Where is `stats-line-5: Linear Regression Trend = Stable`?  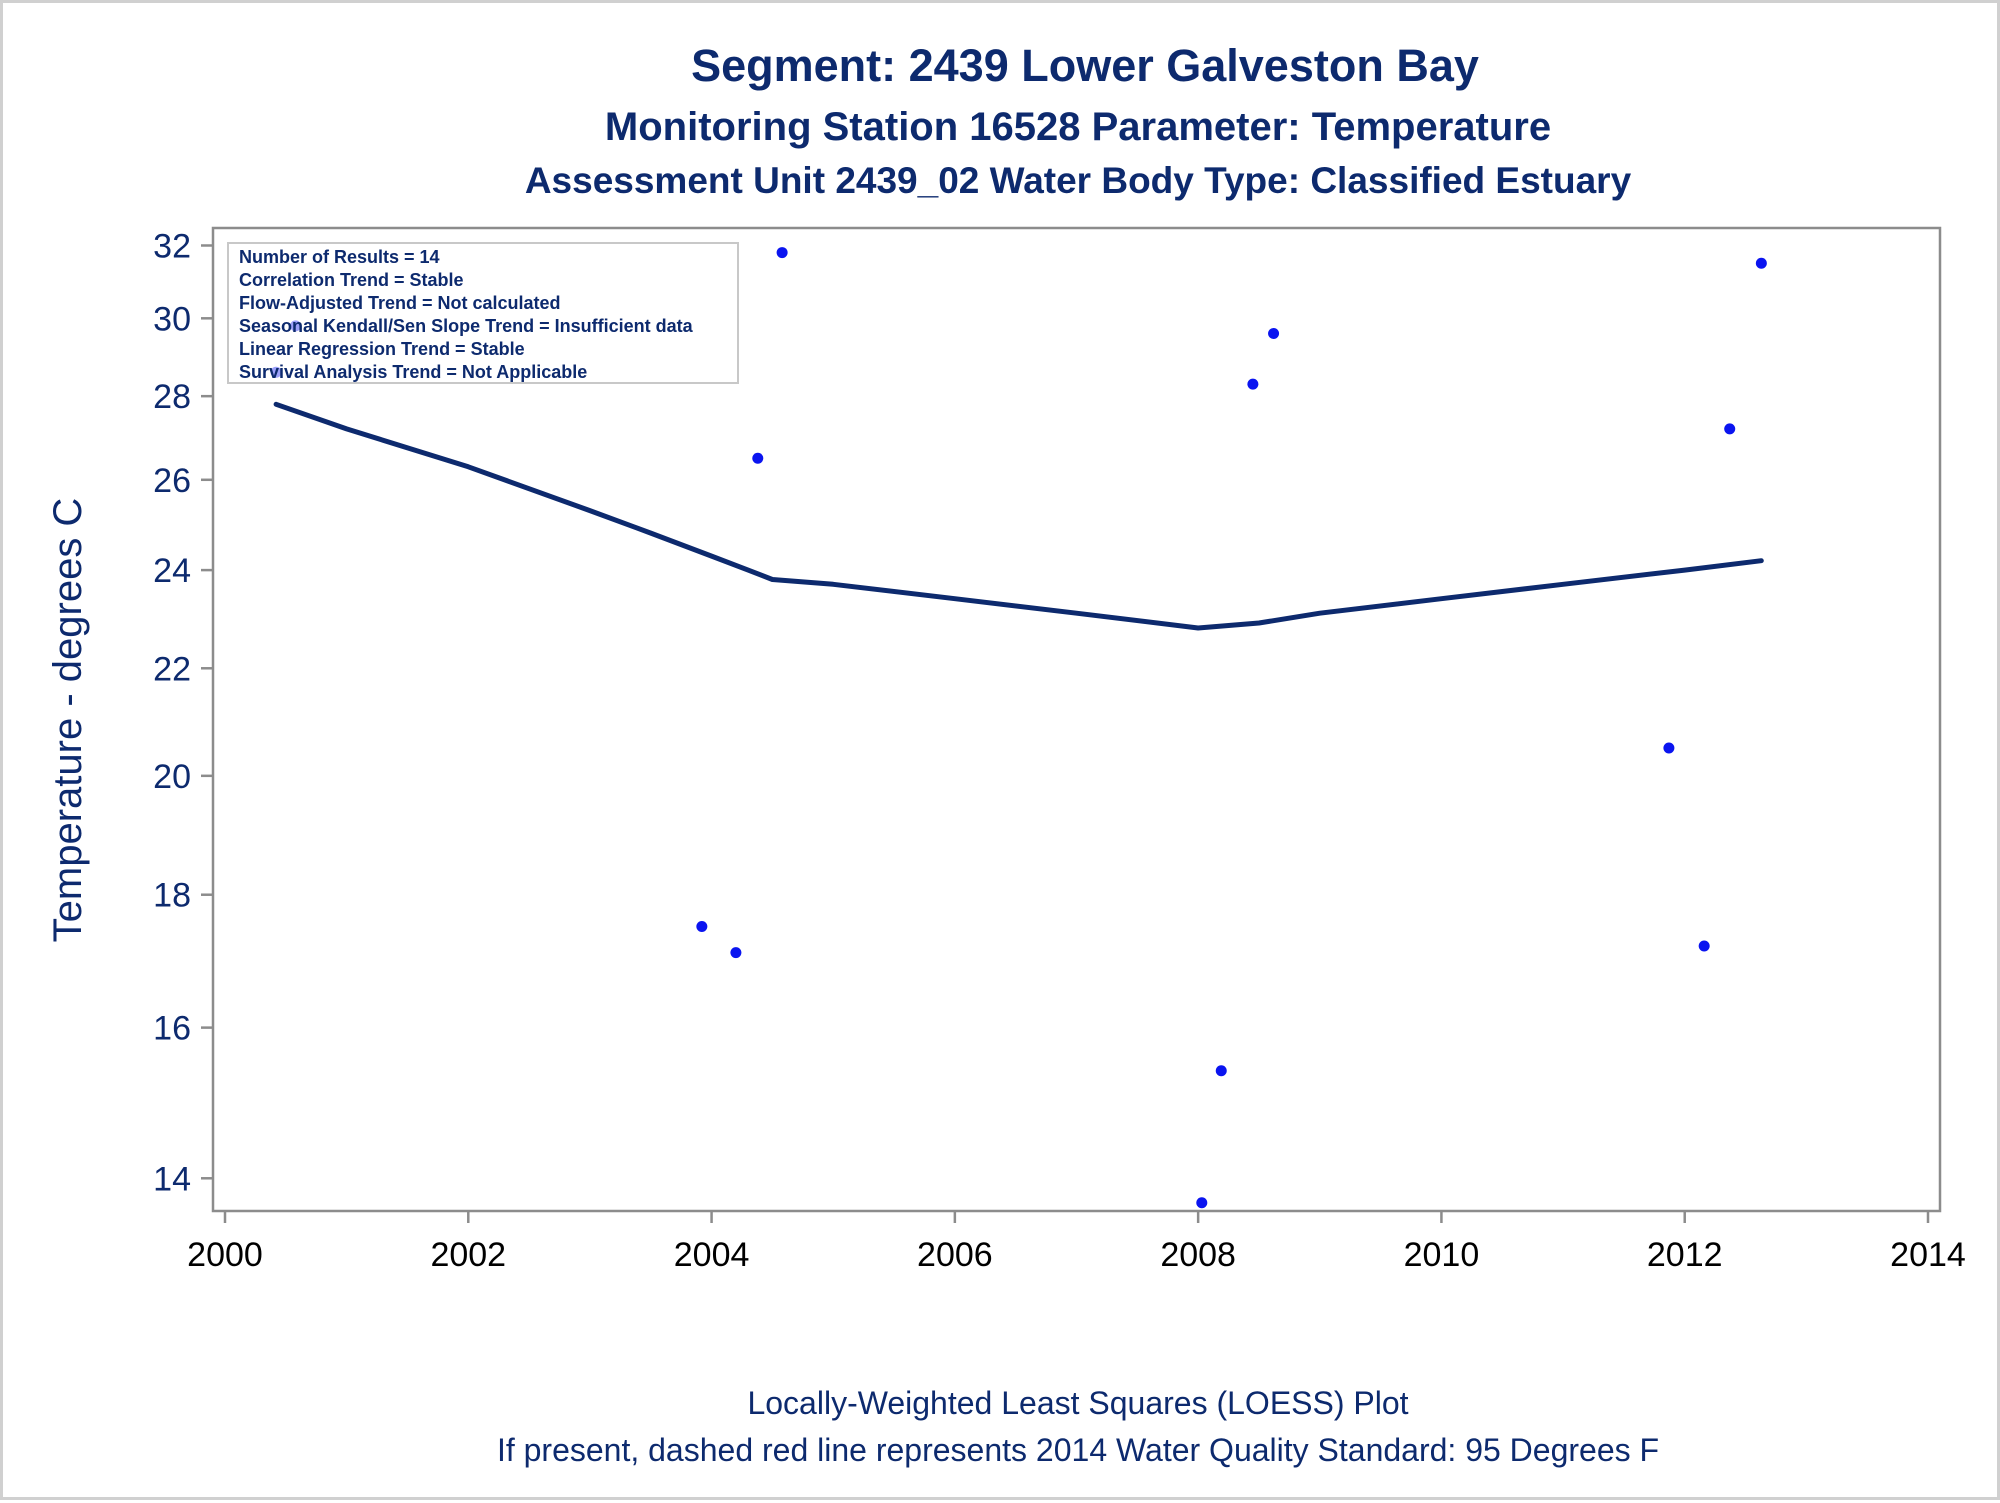
stats-line-5: Linear Regression Trend = Stable is located at coordinates (382, 349).